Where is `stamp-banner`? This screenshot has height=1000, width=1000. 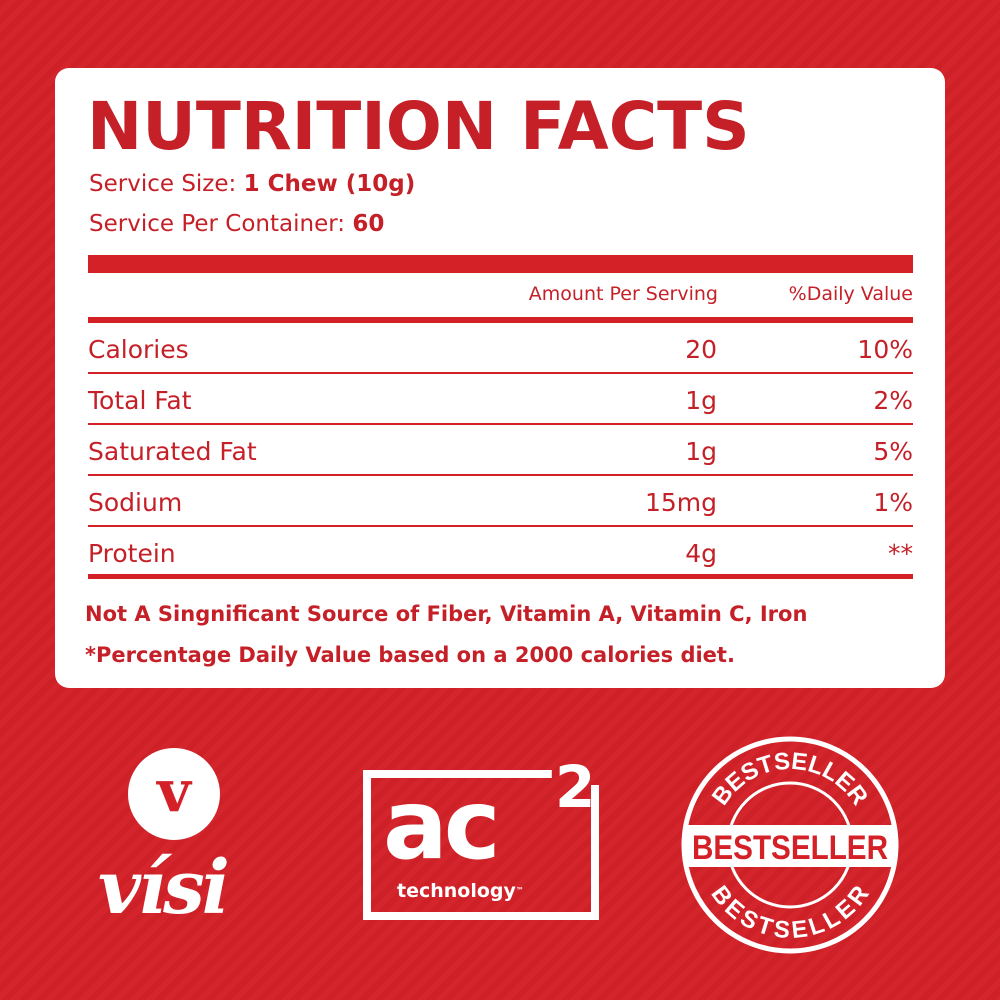
stamp-banner is located at coordinates (790, 846).